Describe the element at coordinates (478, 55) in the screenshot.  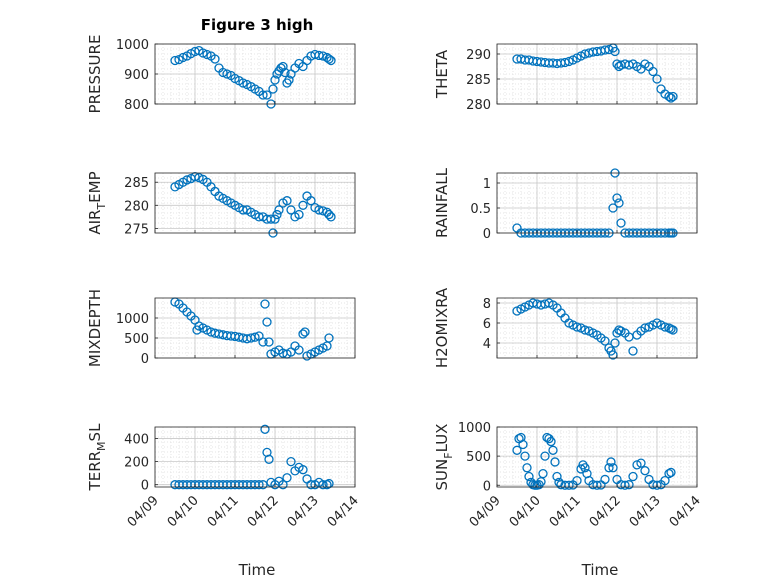
I see `y-tick-label: 290` at that location.